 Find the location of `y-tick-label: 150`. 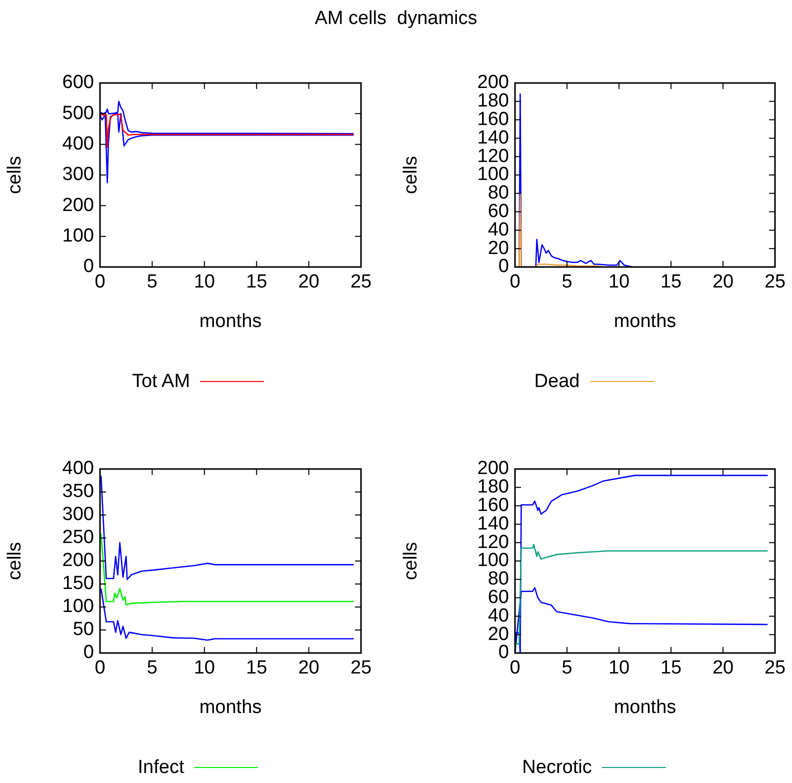

y-tick-label: 150 is located at coordinates (78, 583).